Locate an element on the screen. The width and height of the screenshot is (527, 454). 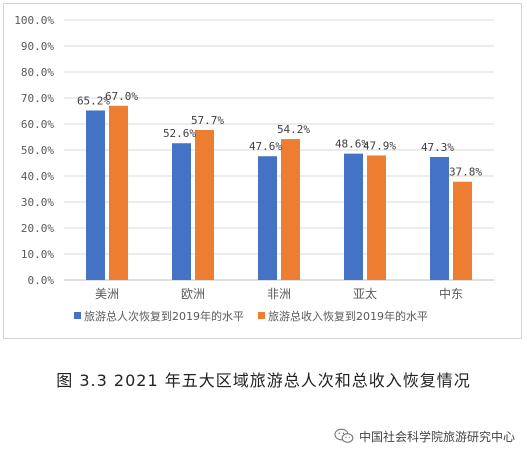
legend-entry-2: 旅游总收入恢复到2019年的水平 is located at coordinates (348, 316).